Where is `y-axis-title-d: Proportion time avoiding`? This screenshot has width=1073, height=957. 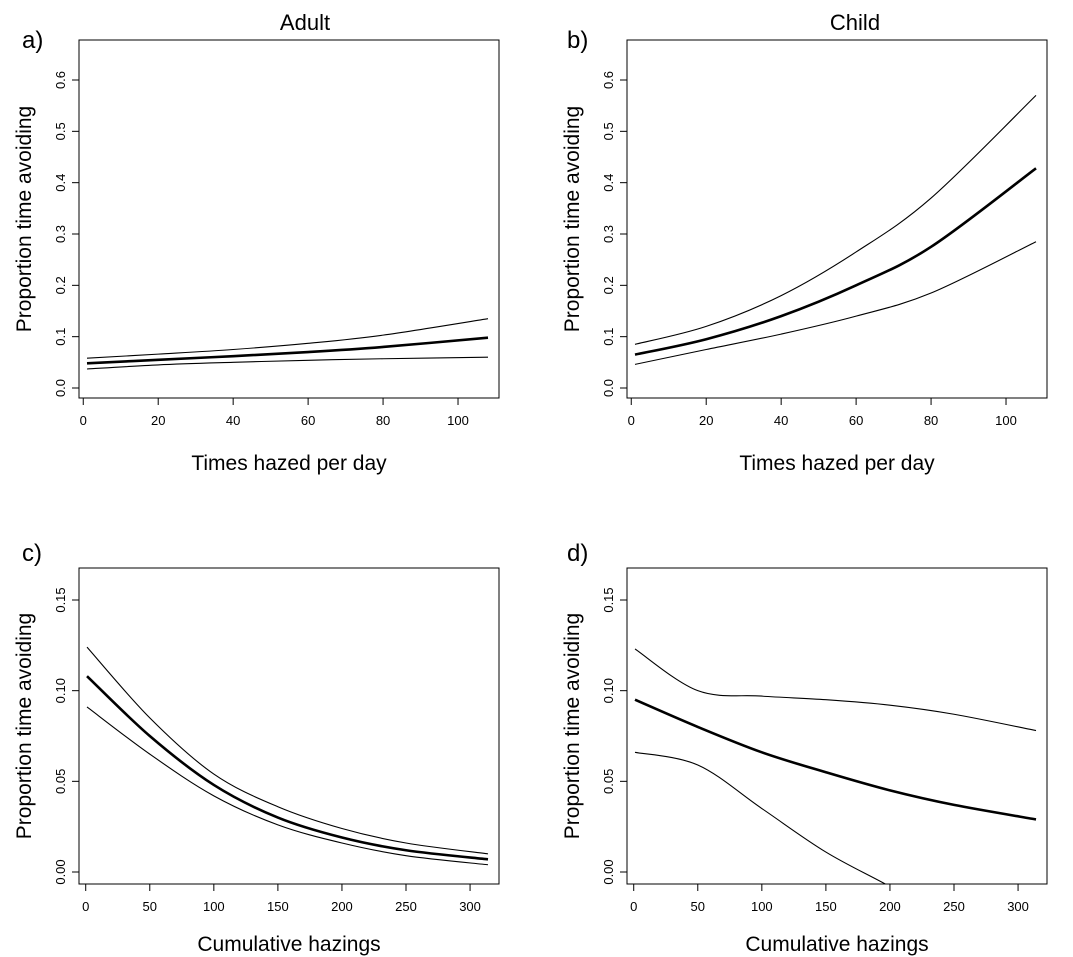 y-axis-title-d: Proportion time avoiding is located at coordinates (572, 726).